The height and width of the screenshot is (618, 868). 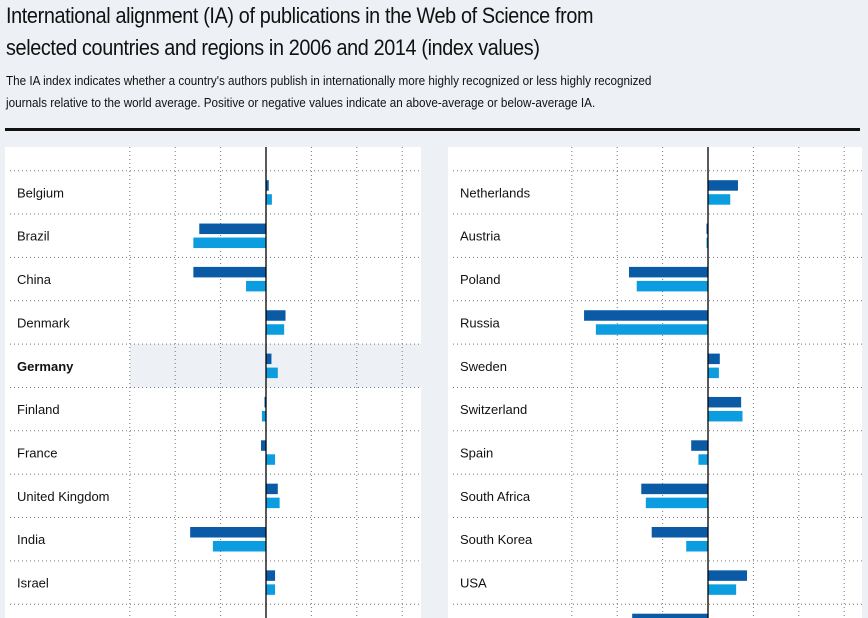 I want to click on bar-2014-denmark, so click(x=275, y=329).